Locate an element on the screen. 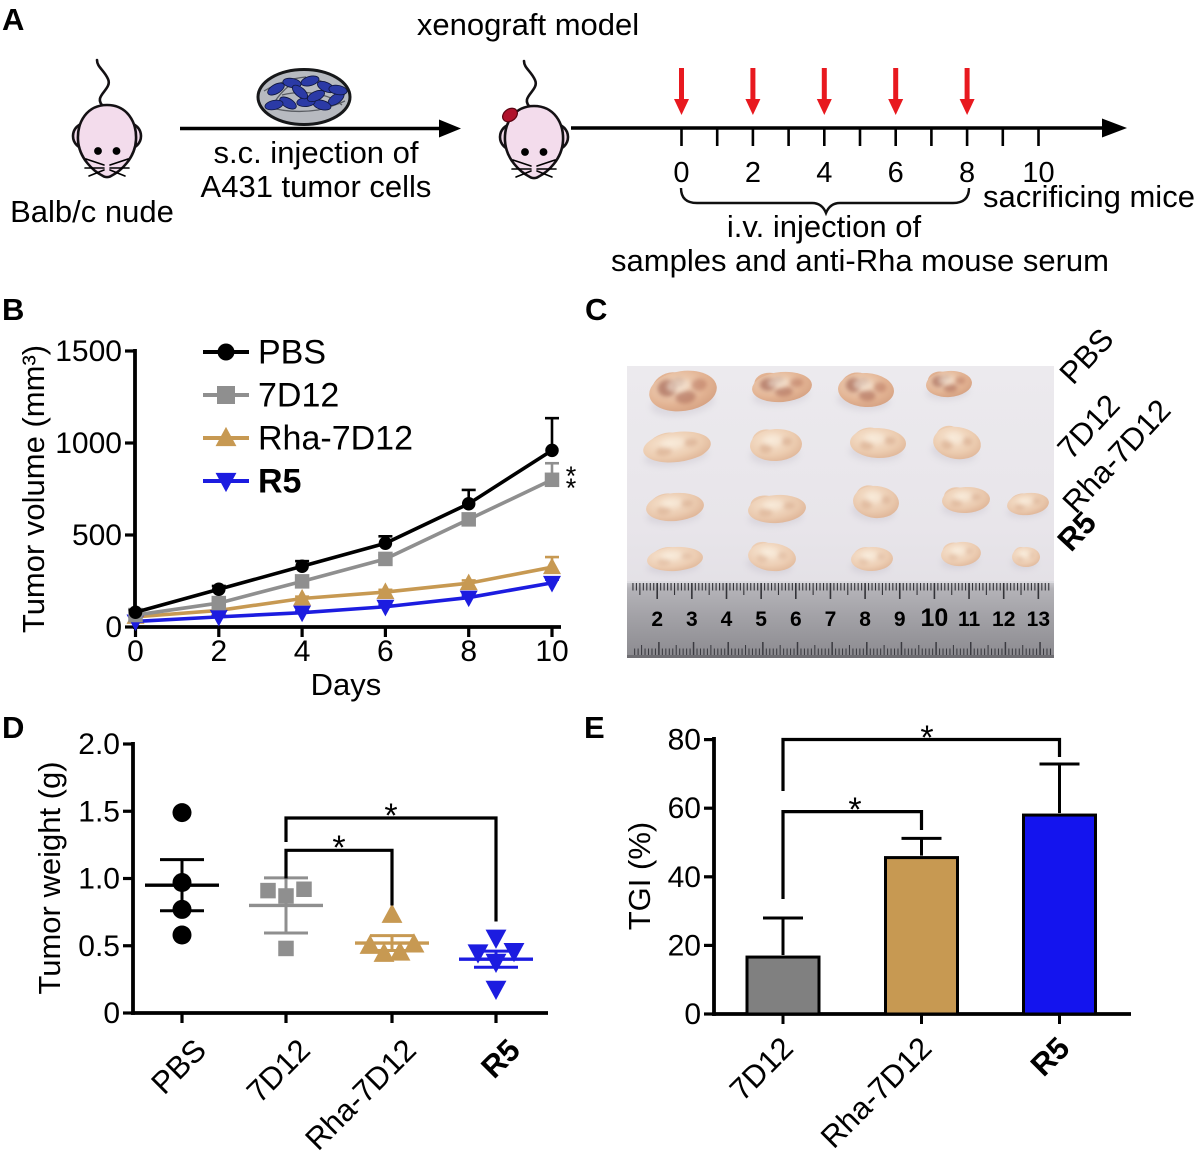 This screenshot has height=1162, width=1196. ruler-number: 3 is located at coordinates (692, 619).